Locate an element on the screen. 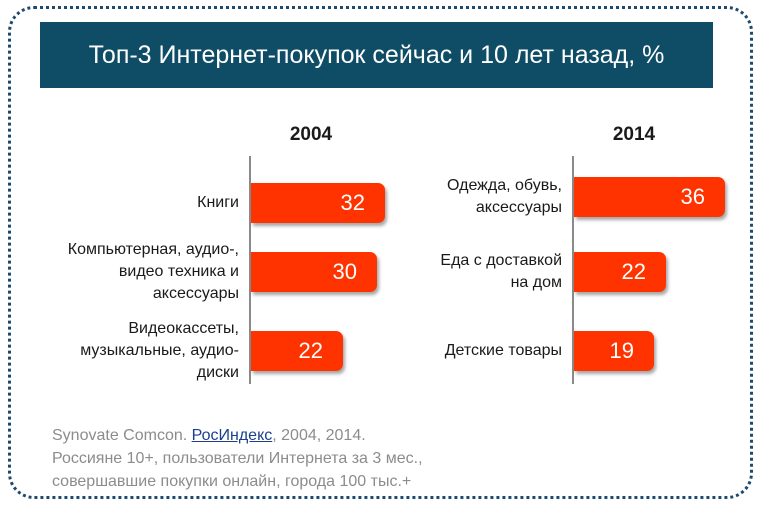  bar-value-label: 30 is located at coordinates (344, 271).